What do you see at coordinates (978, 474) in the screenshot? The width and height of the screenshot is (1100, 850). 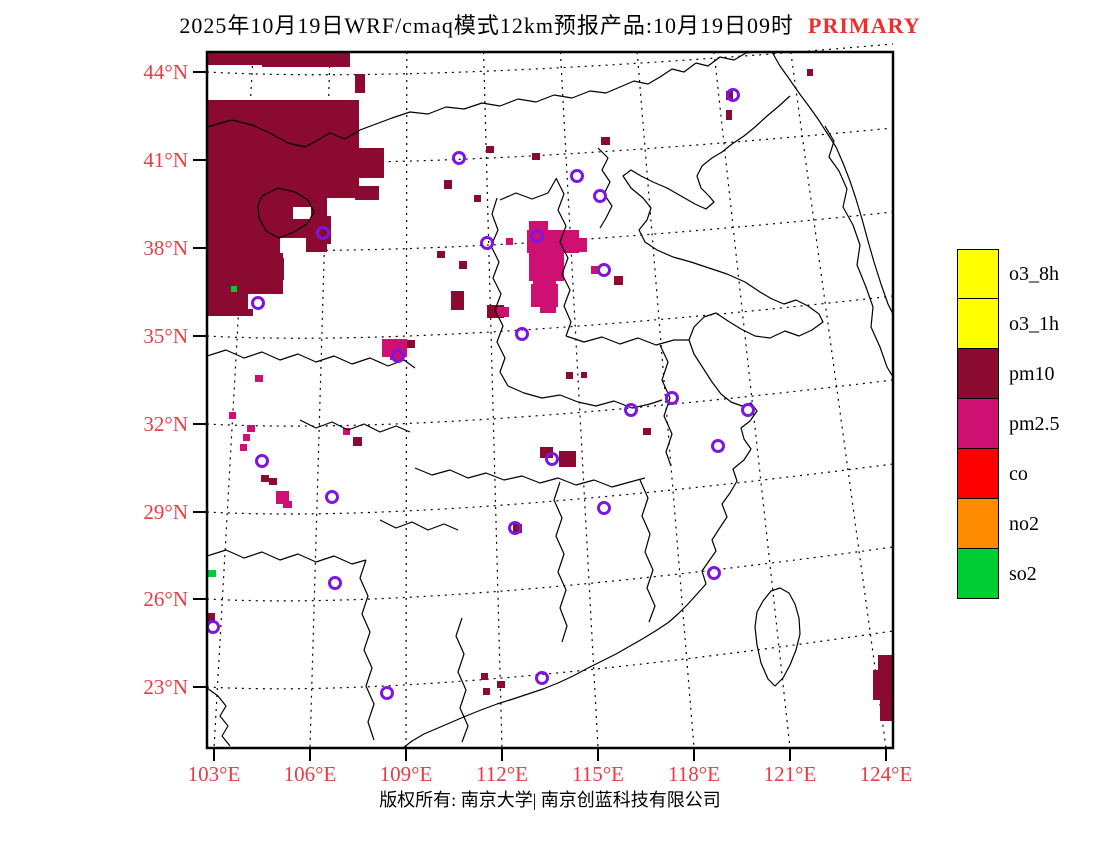 I see `legend-swatch-co` at bounding box center [978, 474].